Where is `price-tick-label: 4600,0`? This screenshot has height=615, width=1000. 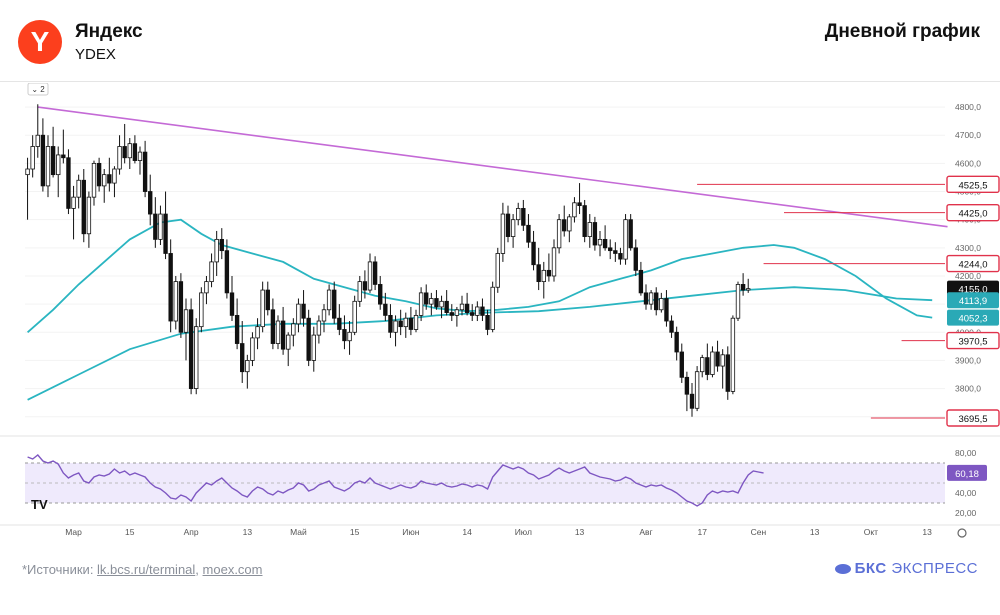
price-tick-label: 4600,0 is located at coordinates (968, 163).